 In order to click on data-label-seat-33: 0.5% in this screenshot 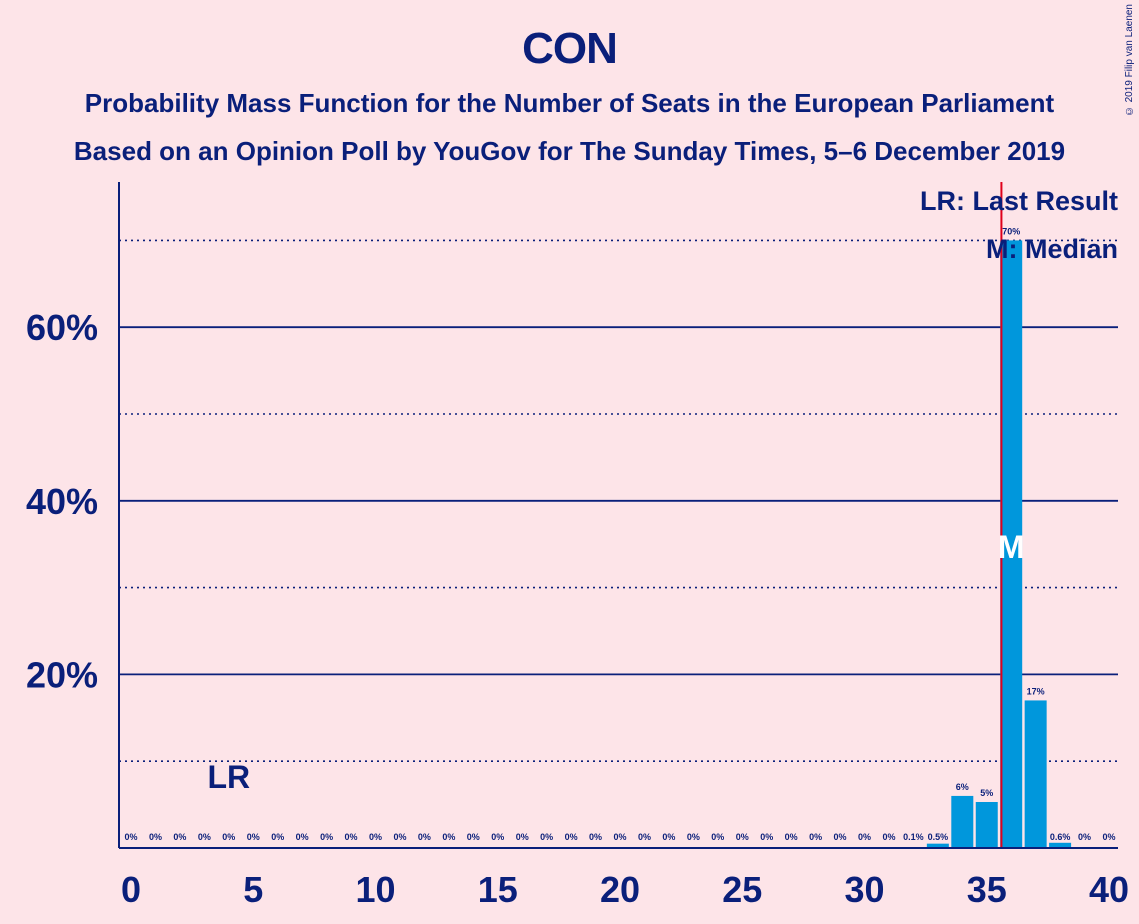, I will do `click(938, 837)`.